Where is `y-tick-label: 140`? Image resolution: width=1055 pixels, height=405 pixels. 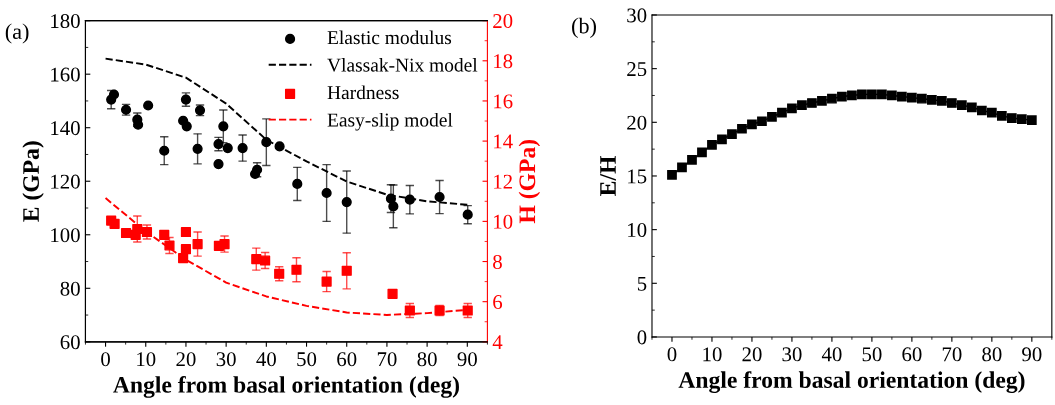
y-tick-label: 140 is located at coordinates (65, 128).